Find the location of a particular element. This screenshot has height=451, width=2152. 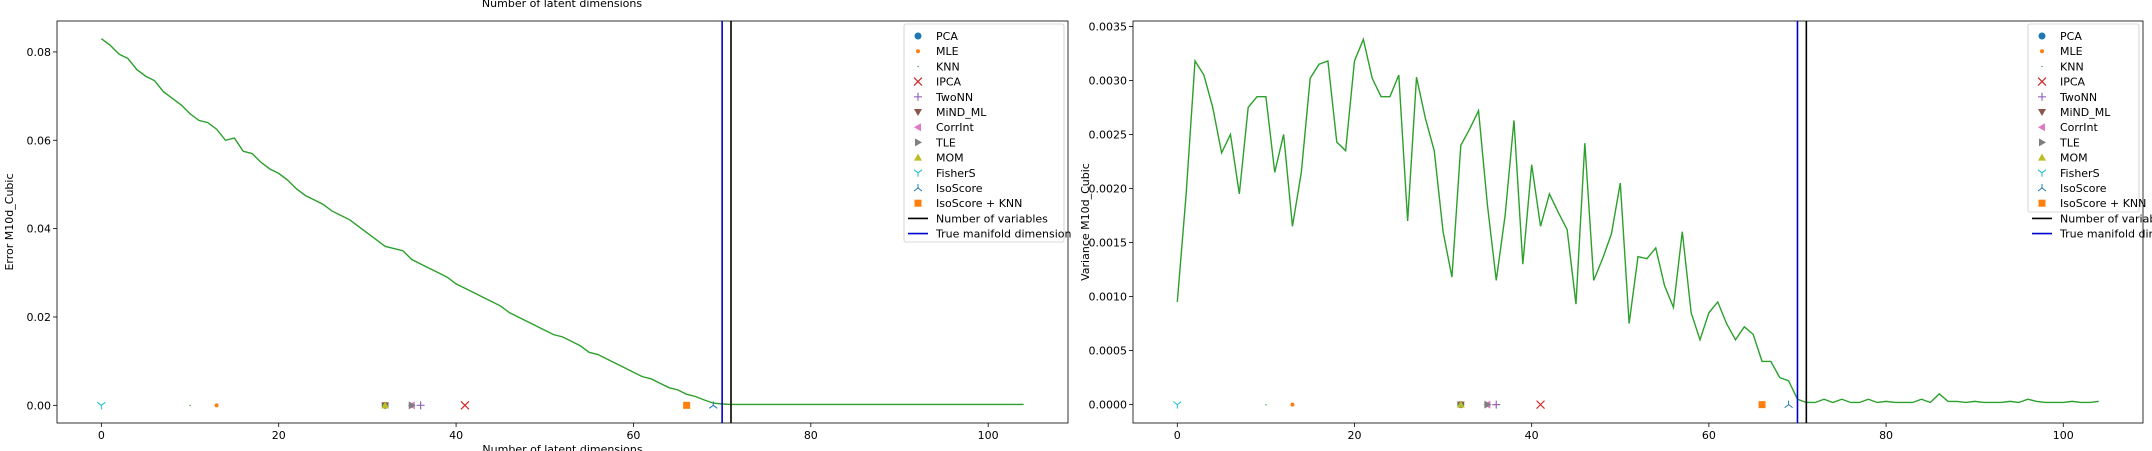

y-axis: 0.00 0.02 0.04 0.06 0.08 is located at coordinates (42, 229).